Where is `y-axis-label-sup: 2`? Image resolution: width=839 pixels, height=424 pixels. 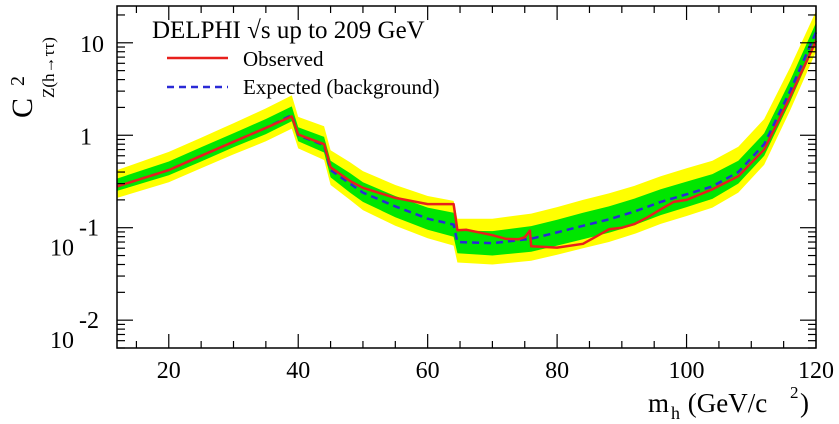 y-axis-label-sup: 2 is located at coordinates (18, 81).